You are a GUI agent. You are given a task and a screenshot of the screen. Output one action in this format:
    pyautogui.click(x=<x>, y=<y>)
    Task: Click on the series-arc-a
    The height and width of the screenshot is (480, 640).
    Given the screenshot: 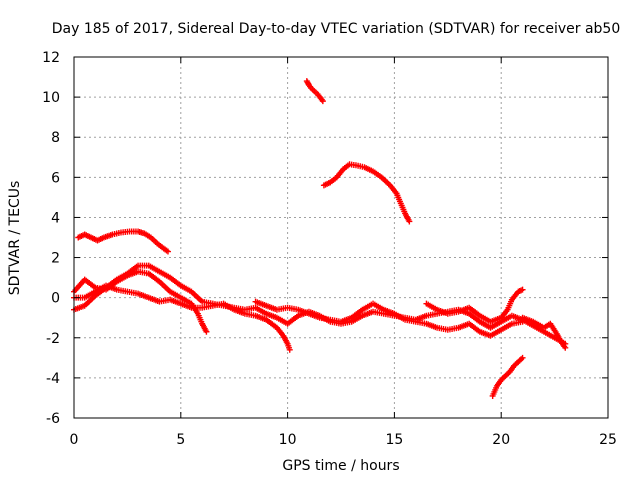 What is the action you would take?
    pyautogui.click(x=123, y=241)
    